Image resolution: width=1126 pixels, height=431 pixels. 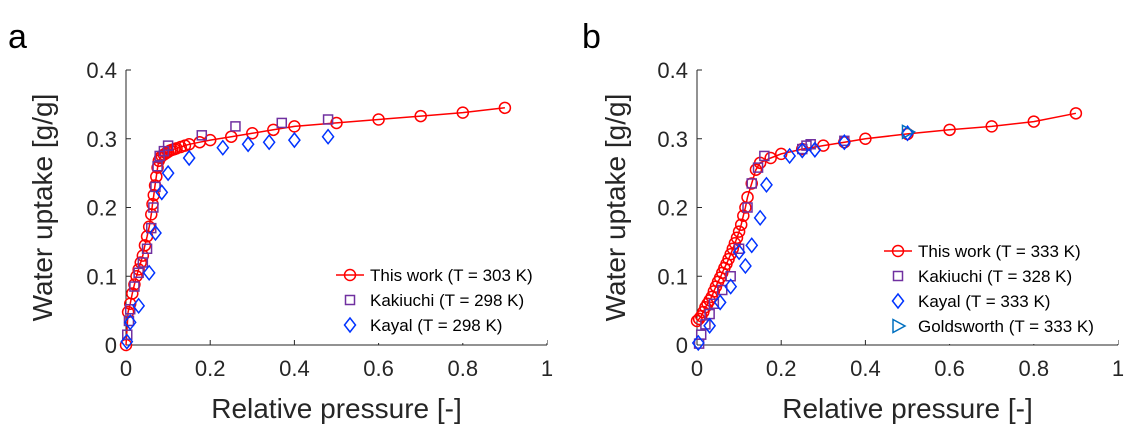 What do you see at coordinates (451, 275) in the screenshot?
I see `legend-label: This work (T = 303 K)` at bounding box center [451, 275].